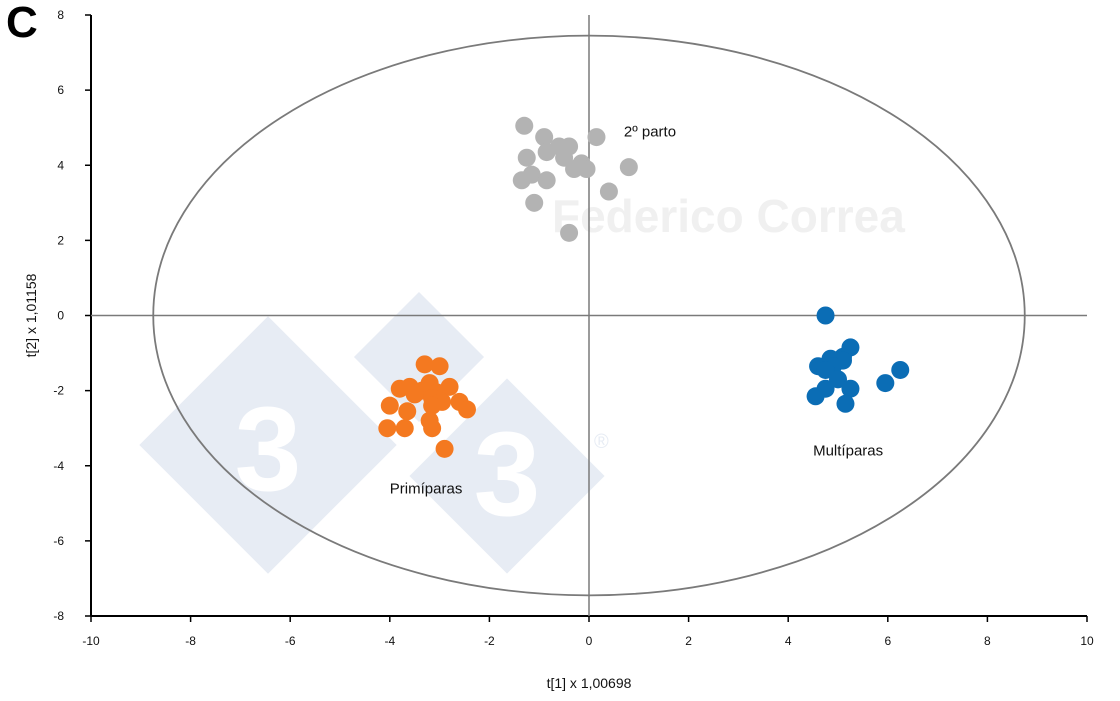  What do you see at coordinates (58, 616) in the screenshot?
I see `y-tick-label: -8` at bounding box center [58, 616].